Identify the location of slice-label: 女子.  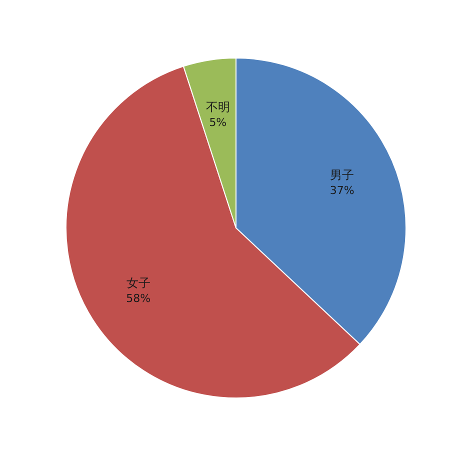
(138, 283).